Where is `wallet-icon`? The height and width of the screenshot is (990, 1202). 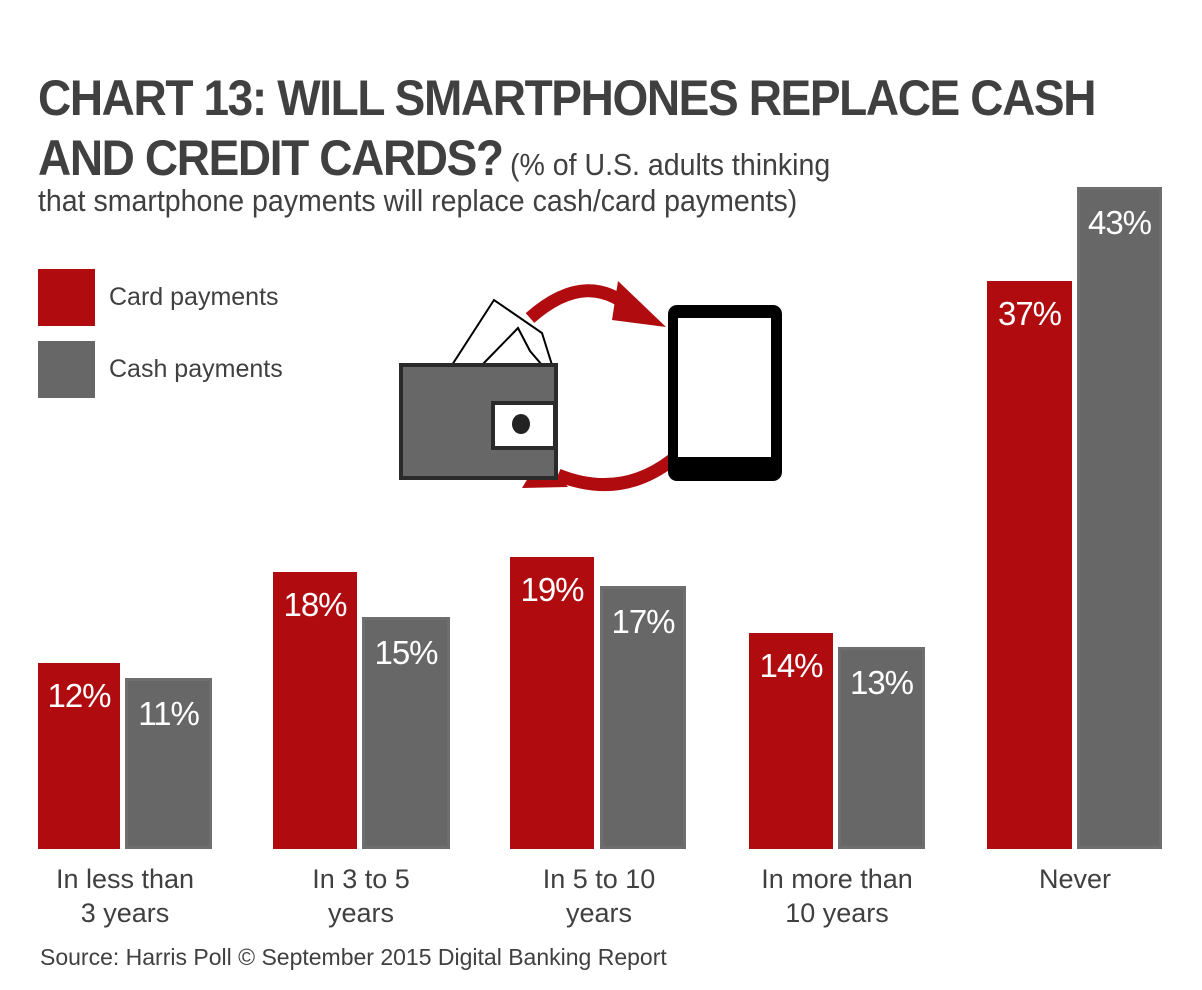 wallet-icon is located at coordinates (478, 389).